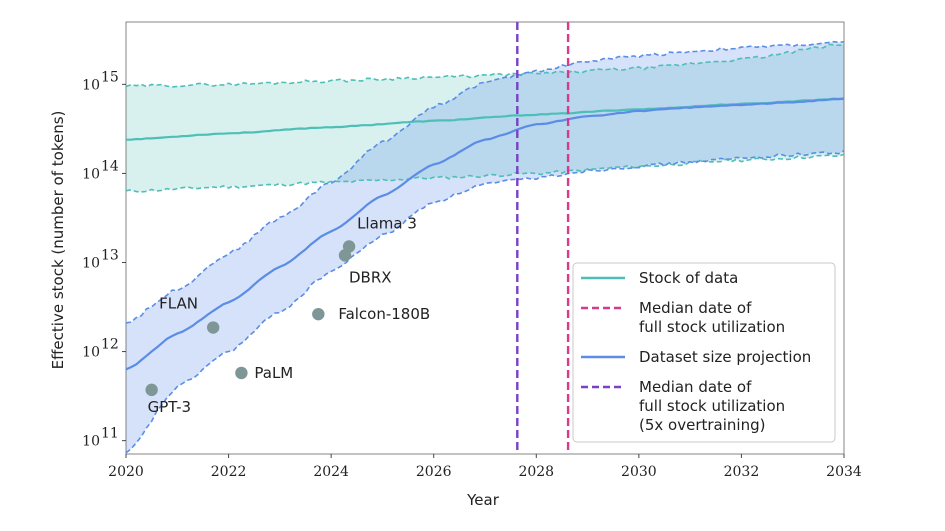 The height and width of the screenshot is (531, 945). What do you see at coordinates (485, 467) in the screenshot?
I see `x-axis-ticks: 2020 2022 2024 2026 2028 2030 2032 2034` at bounding box center [485, 467].